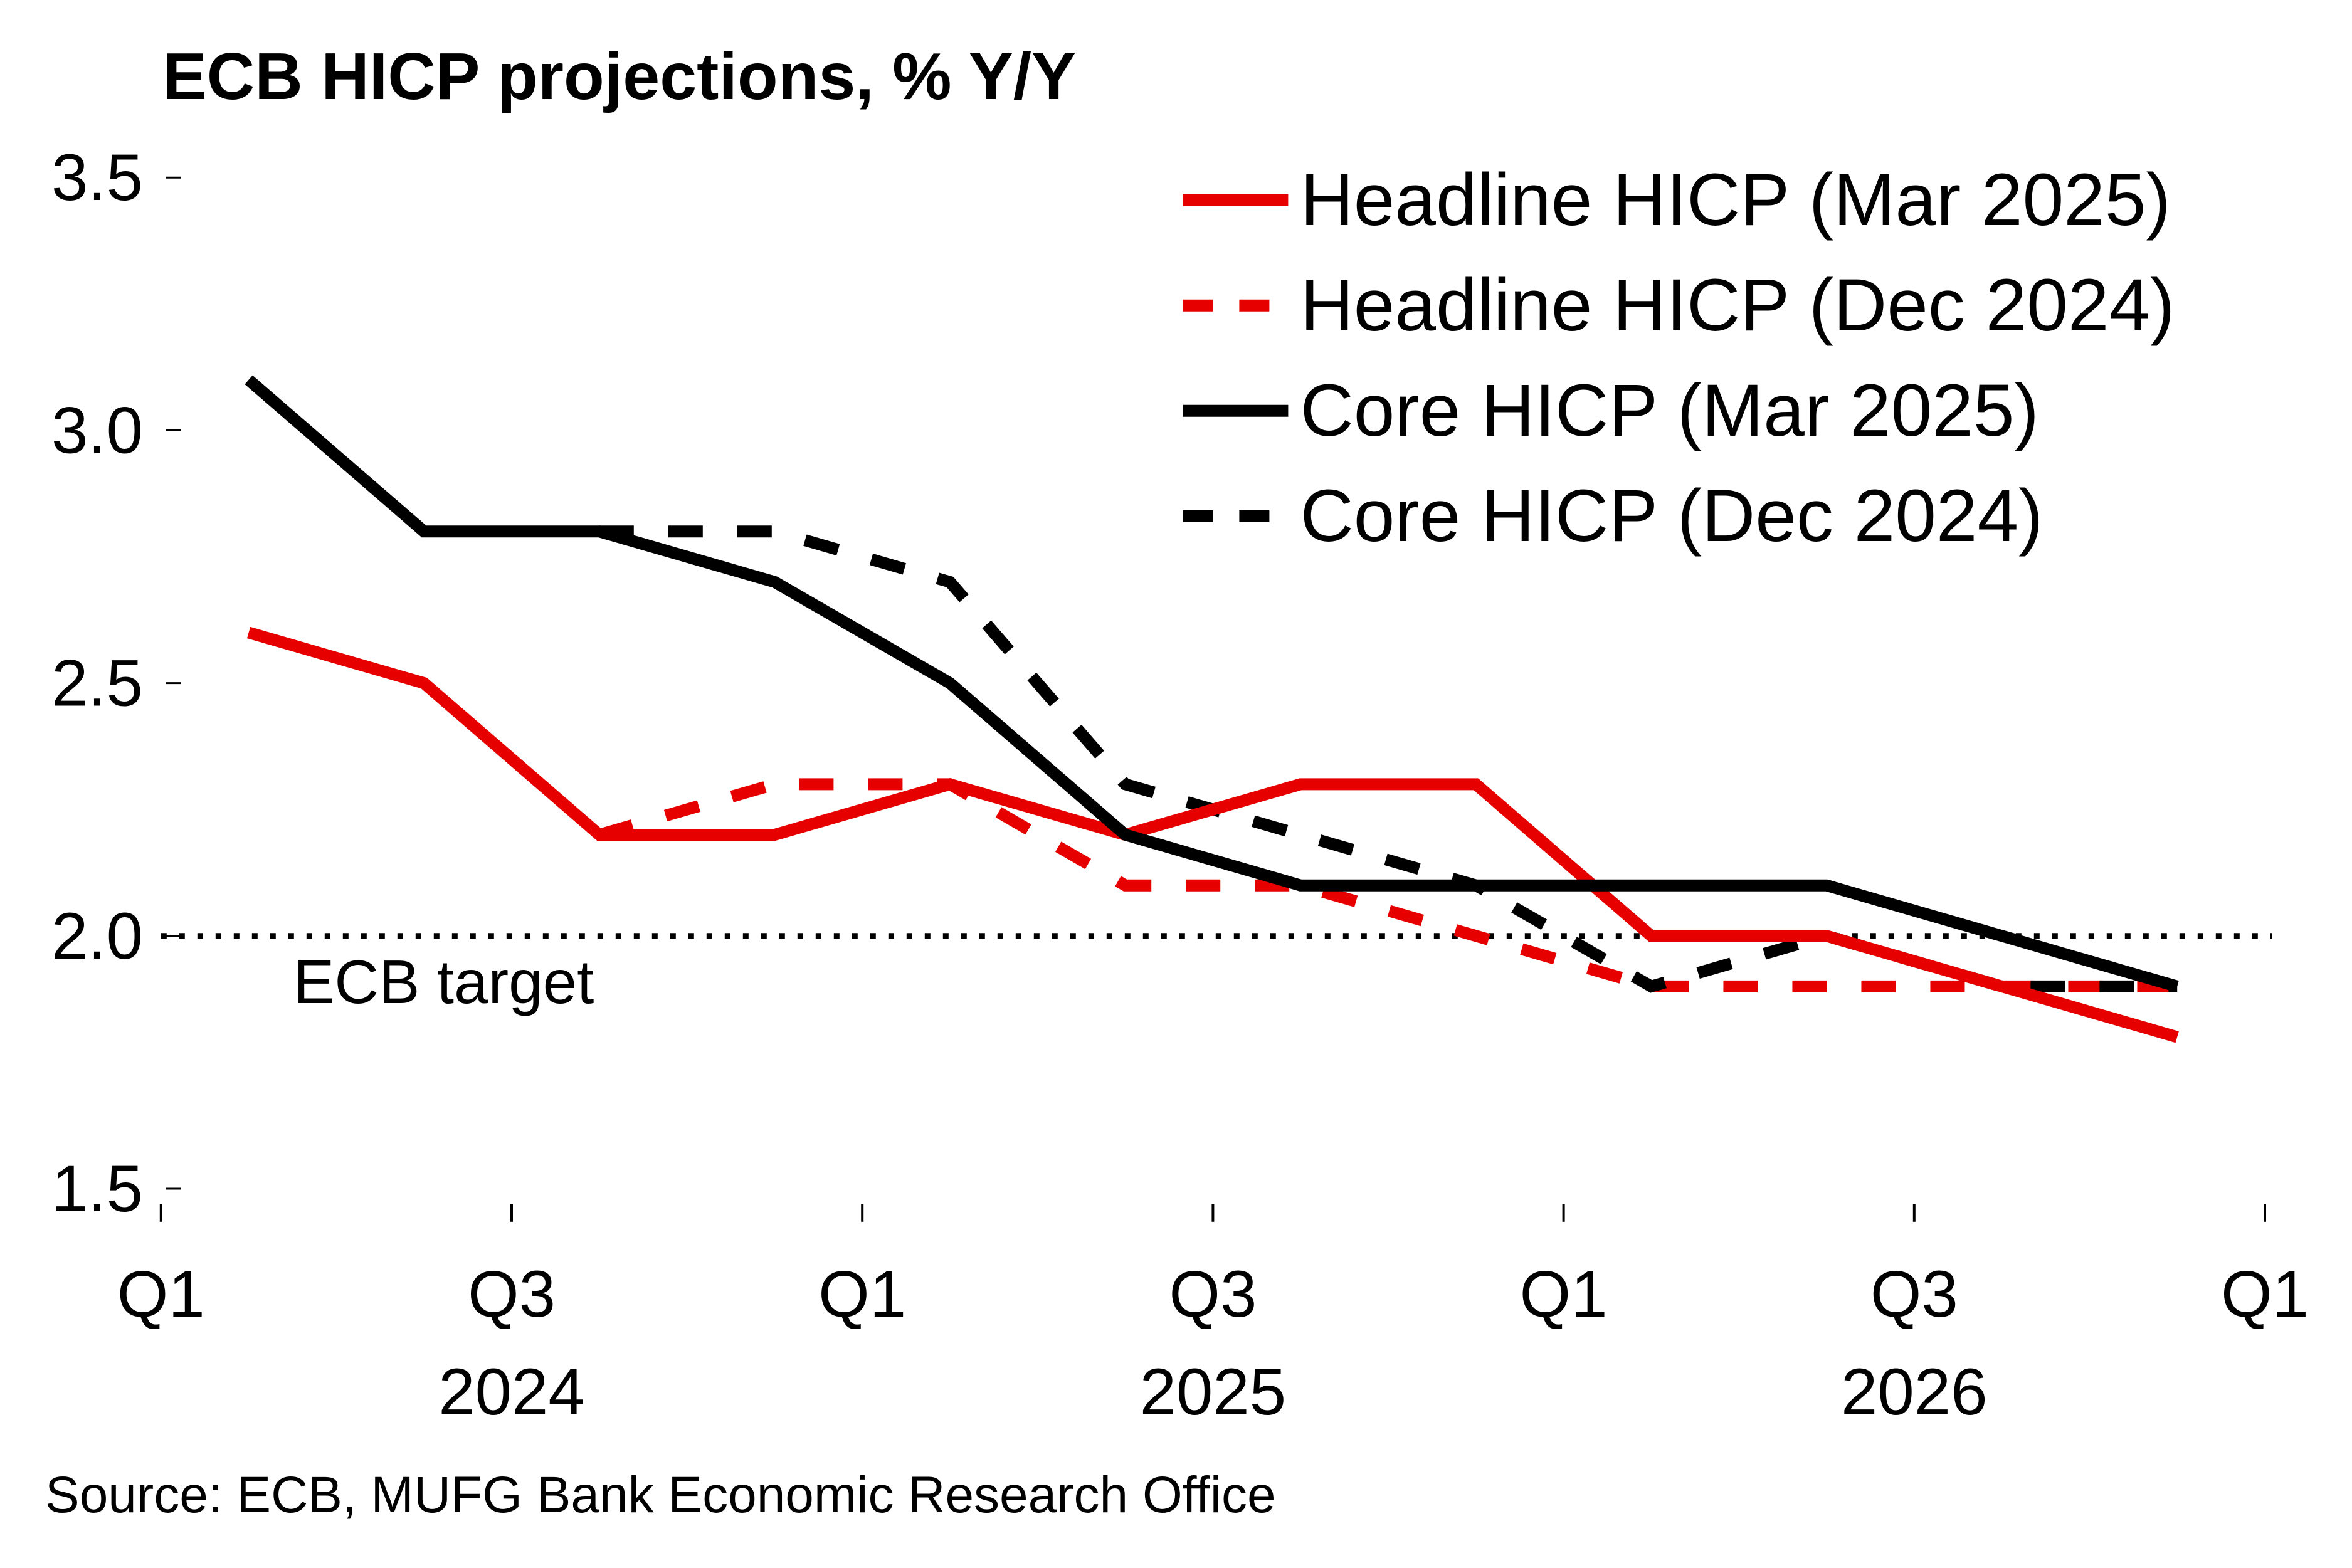 This screenshot has height=1568, width=2352. What do you see at coordinates (619, 76) in the screenshot?
I see `chart-title: ECB HICP projections, % Y/Y` at bounding box center [619, 76].